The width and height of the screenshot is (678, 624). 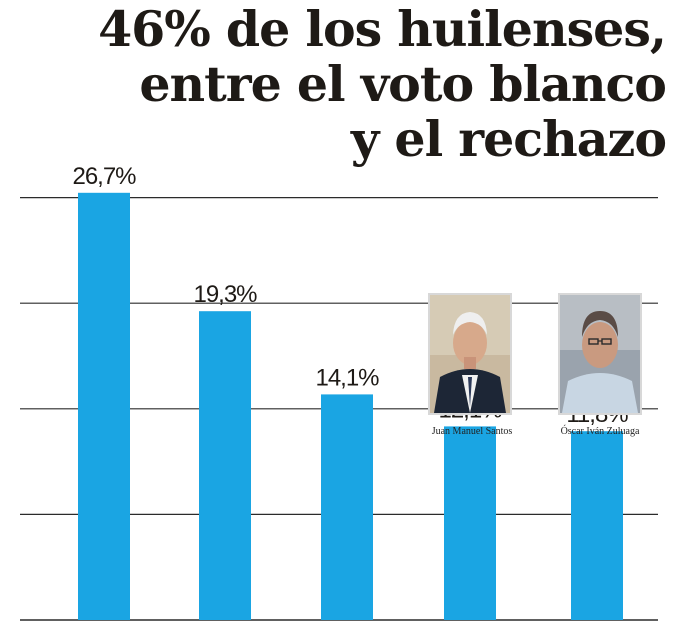 What do you see at coordinates (347, 377) in the screenshot?
I see `data-label: 14,1%` at bounding box center [347, 377].